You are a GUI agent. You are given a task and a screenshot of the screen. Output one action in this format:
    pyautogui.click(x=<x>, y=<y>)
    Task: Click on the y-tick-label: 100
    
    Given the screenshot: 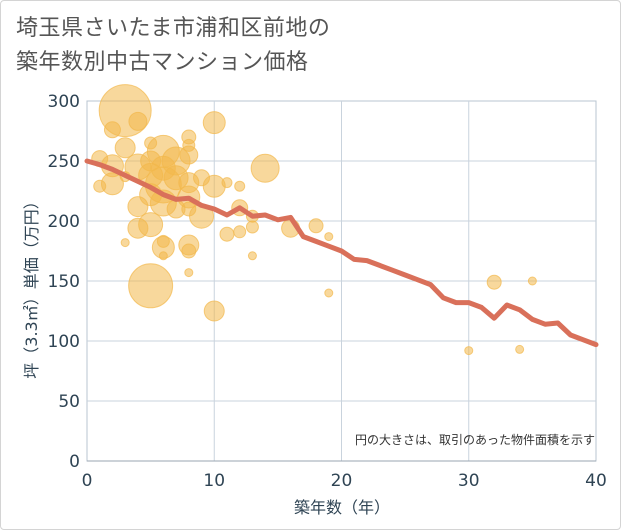 What is the action you would take?
    pyautogui.click(x=64, y=342)
    